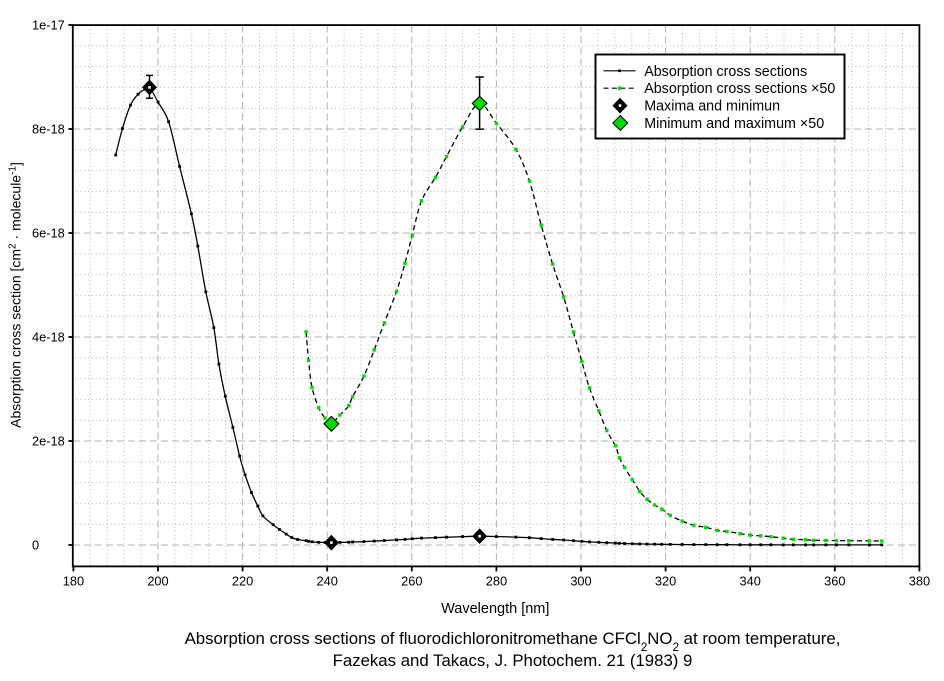 This screenshot has width=944, height=681. What do you see at coordinates (580, 580) in the screenshot?
I see `svg-text: 300` at bounding box center [580, 580].